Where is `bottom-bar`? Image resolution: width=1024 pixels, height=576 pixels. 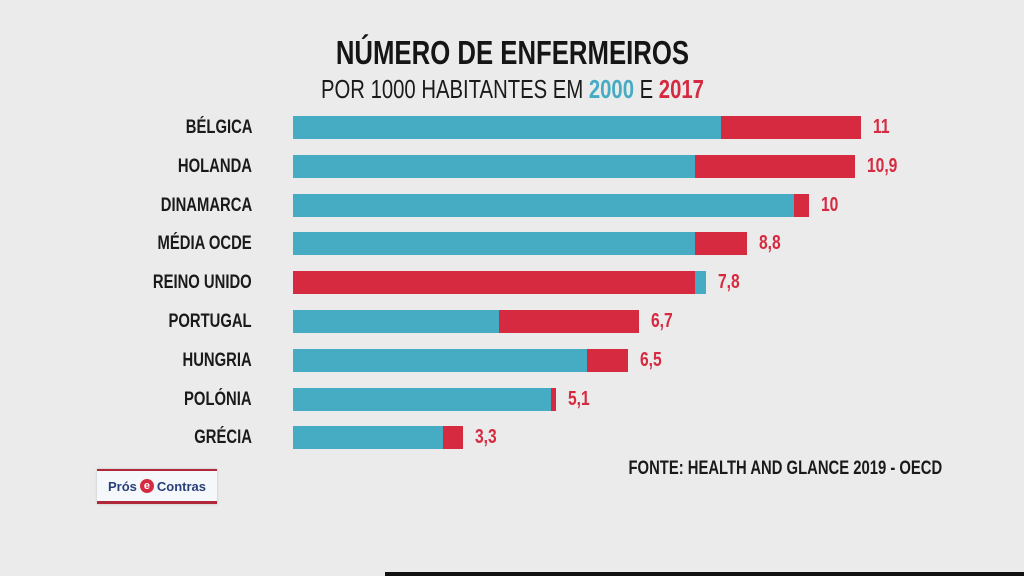
bottom-bar is located at coordinates (704, 574).